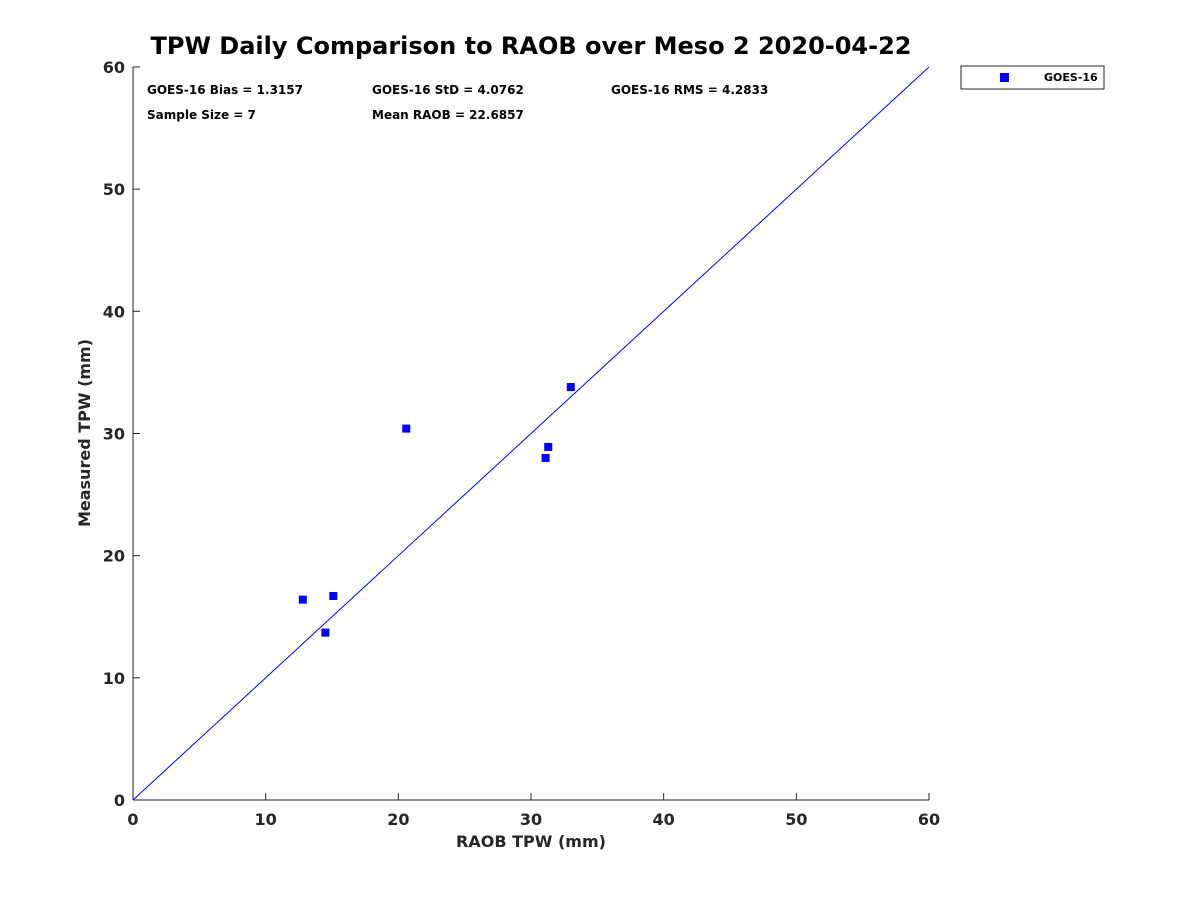 The image size is (1200, 905). What do you see at coordinates (664, 819) in the screenshot?
I see `x-tick-label: 40` at bounding box center [664, 819].